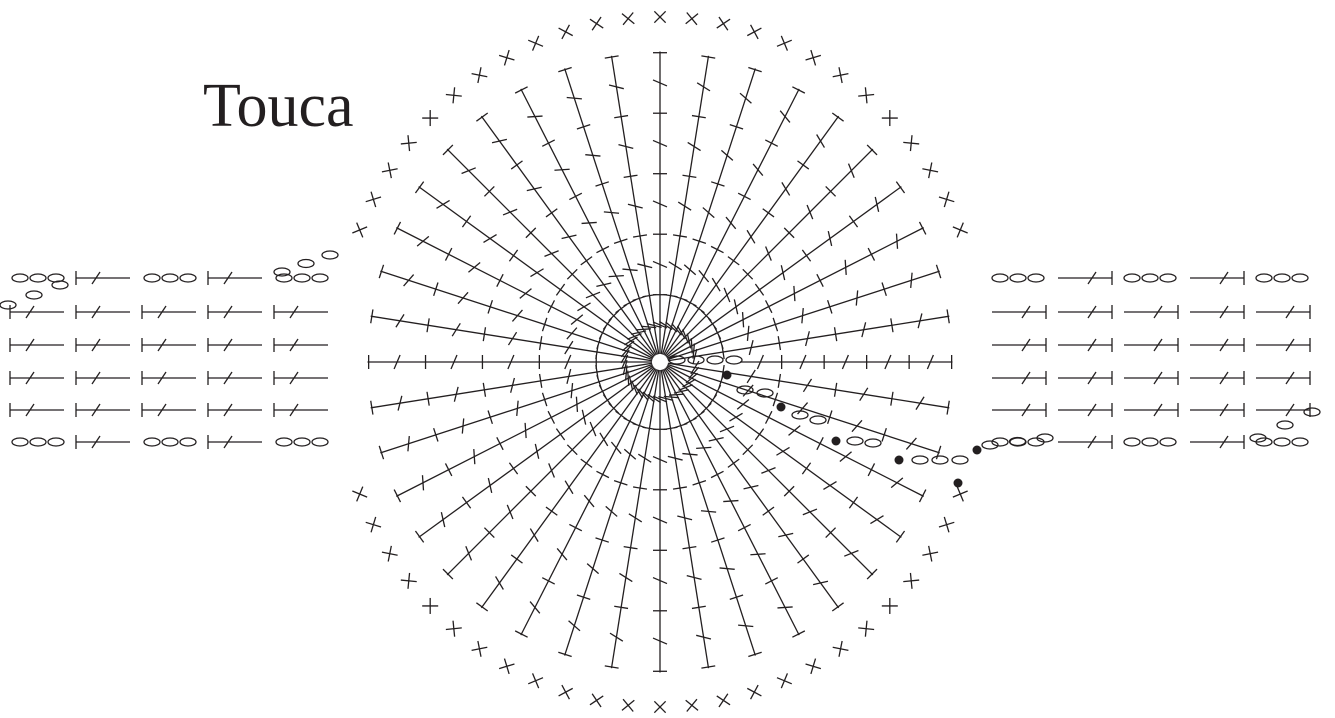  I want to click on slip-stitch, so click(958, 483).